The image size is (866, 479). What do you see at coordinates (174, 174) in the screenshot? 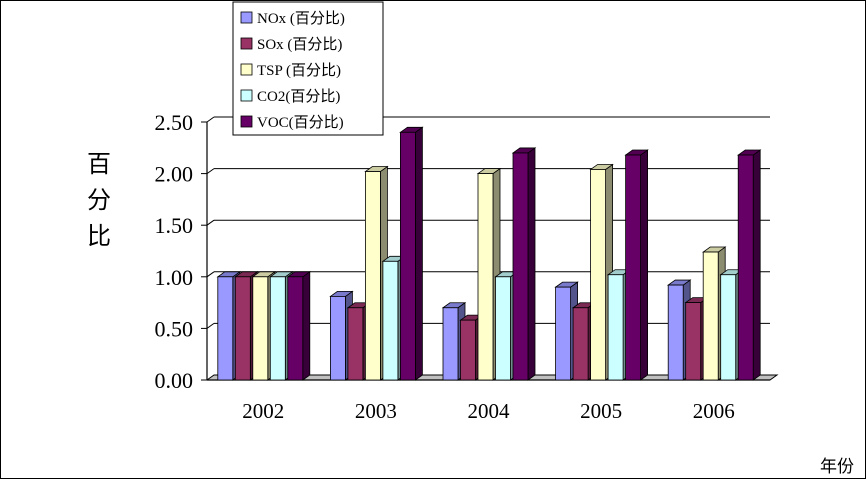
I see `y-tick-label: 2.00` at bounding box center [174, 174].